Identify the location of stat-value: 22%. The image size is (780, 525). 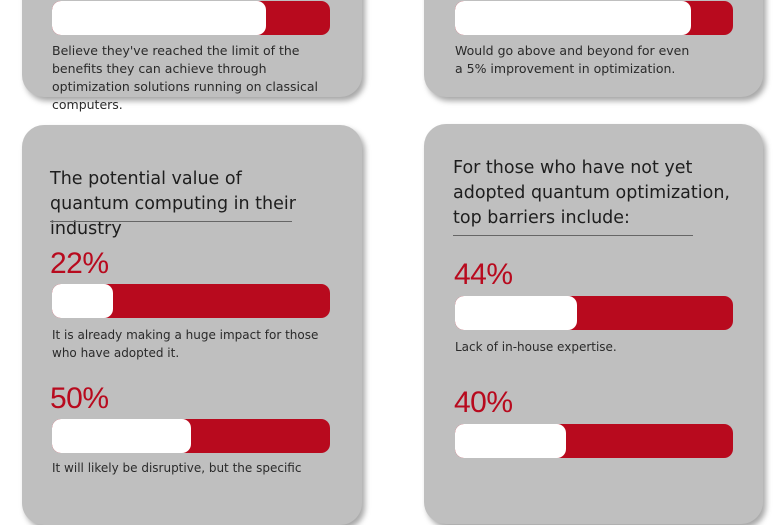
(79, 263).